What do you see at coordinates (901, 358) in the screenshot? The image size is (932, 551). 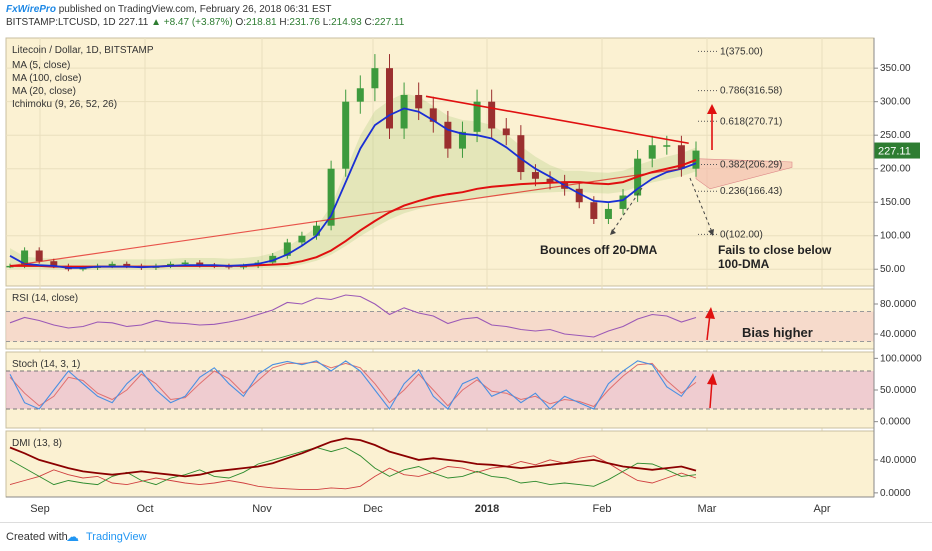 I see `stoch-axis-label: 100.0000` at bounding box center [901, 358].